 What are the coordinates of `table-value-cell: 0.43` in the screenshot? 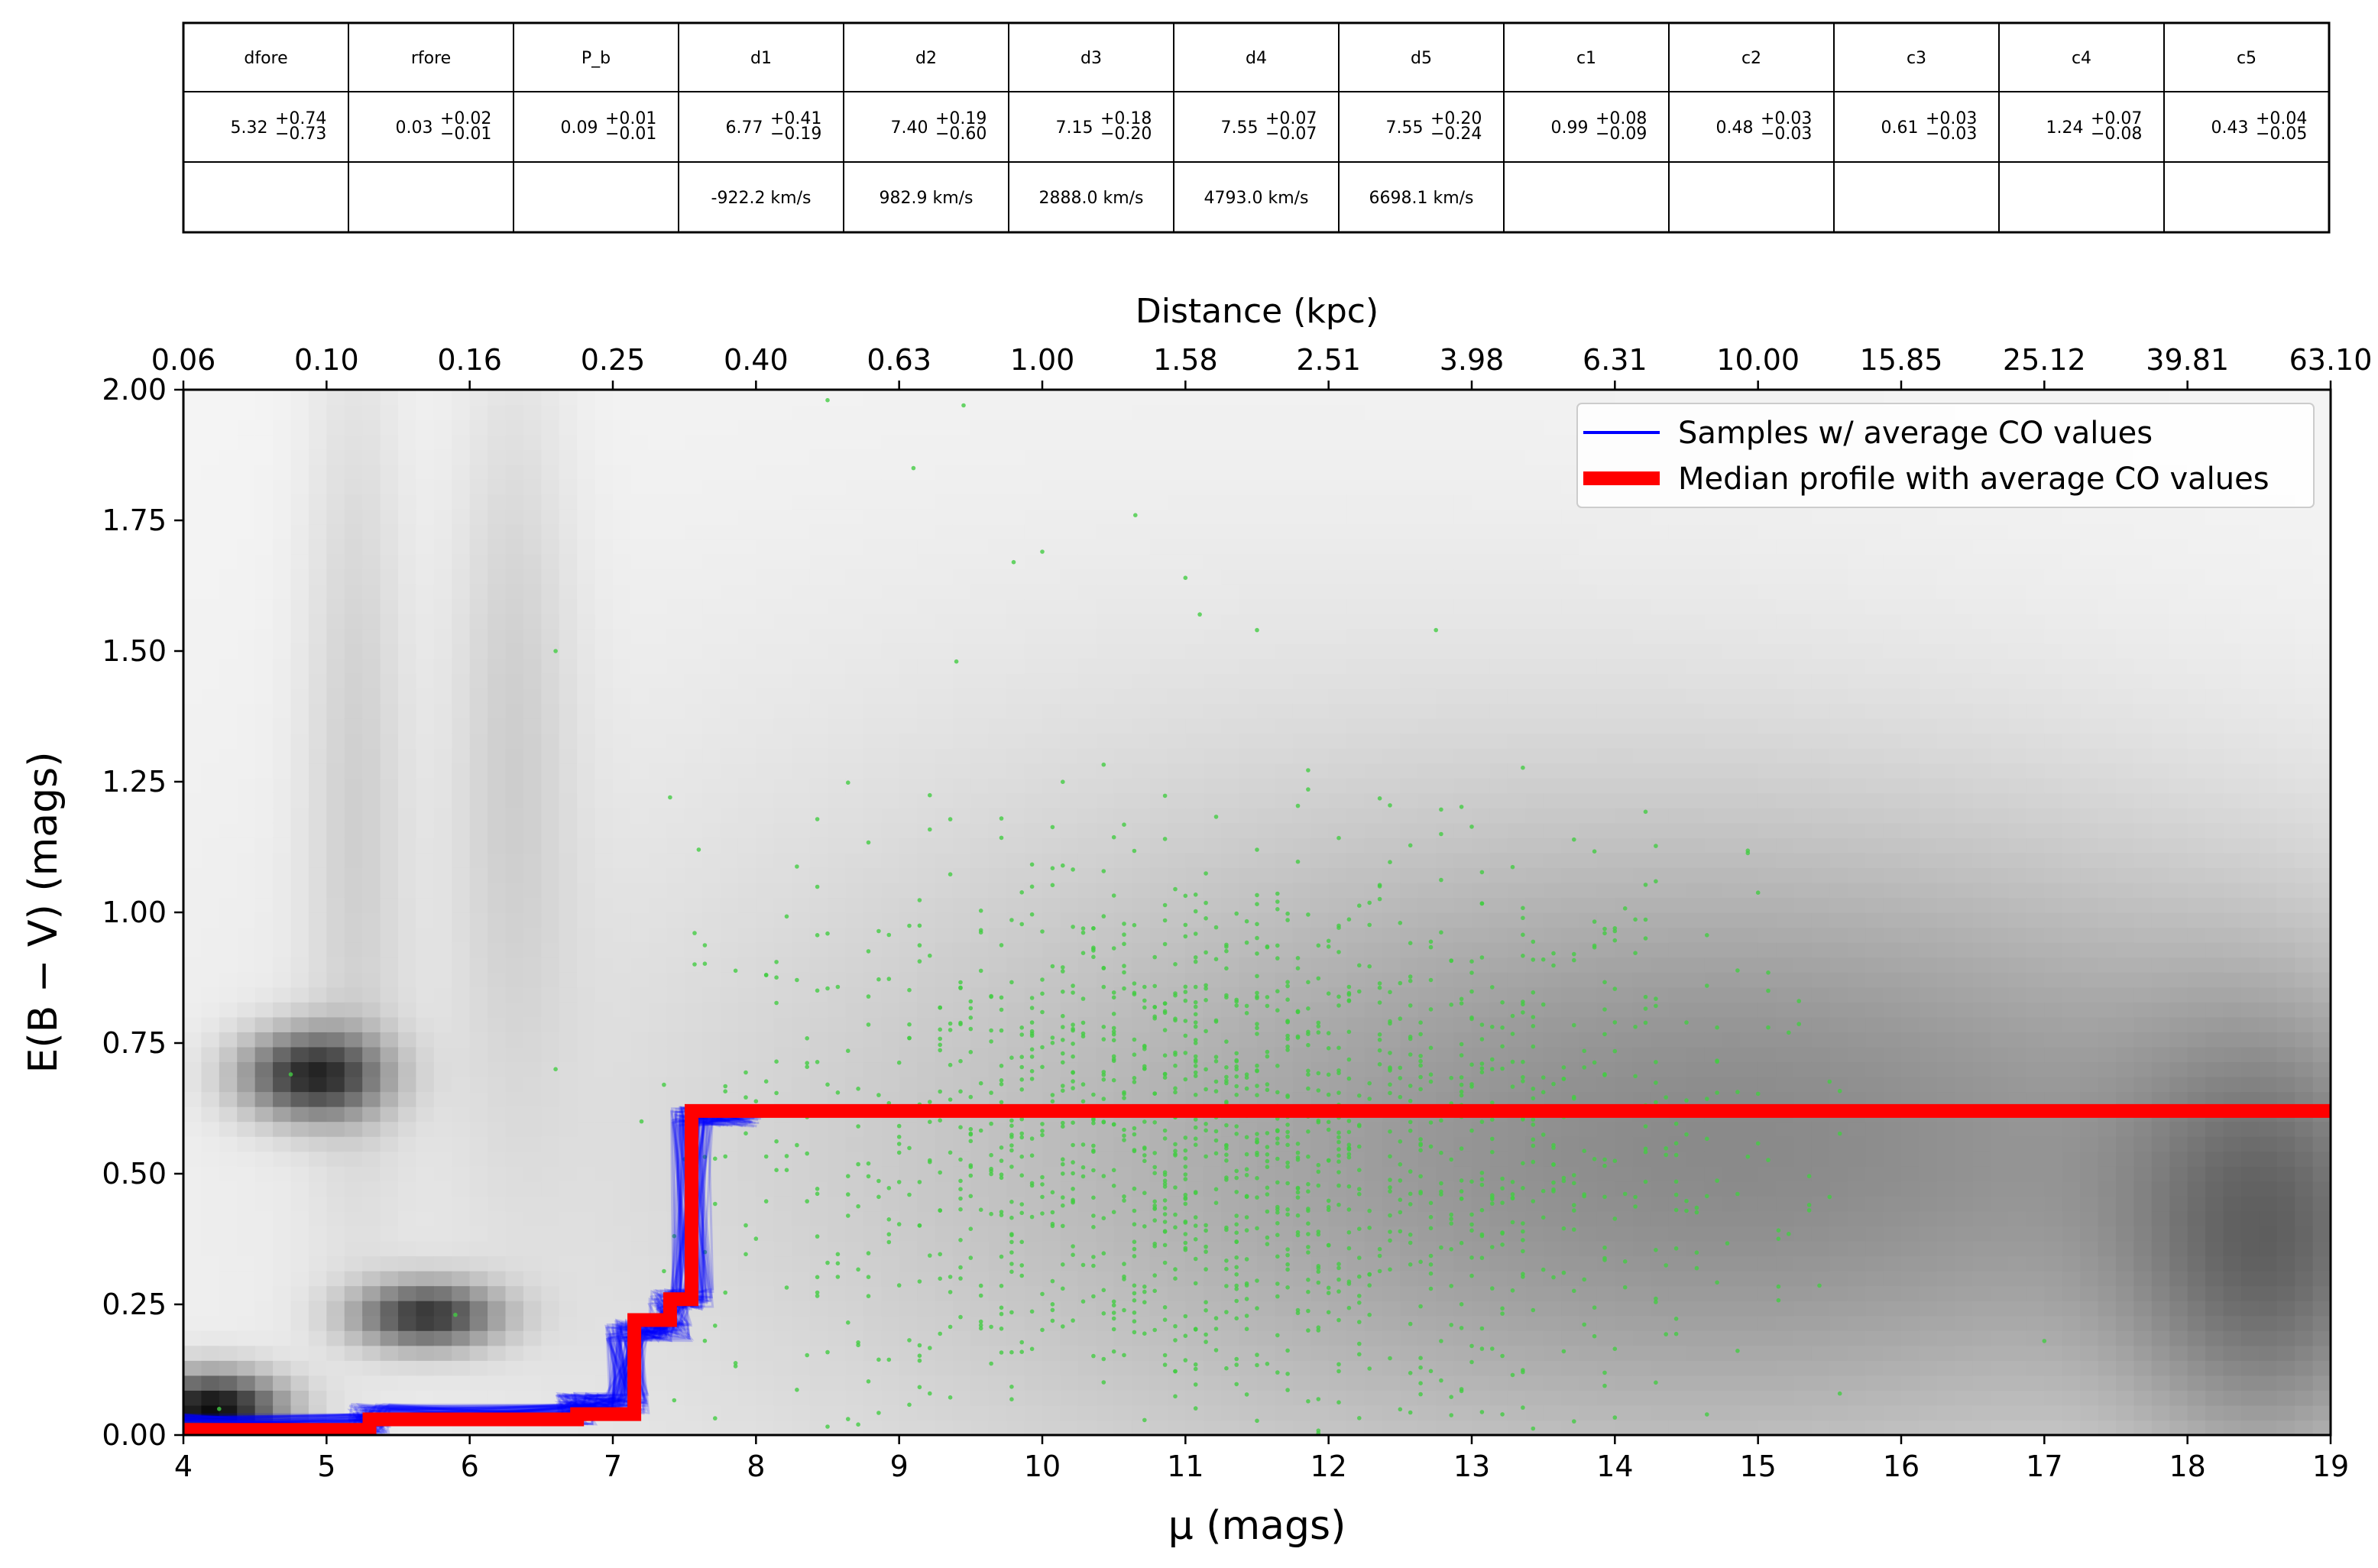 It's located at (2230, 128).